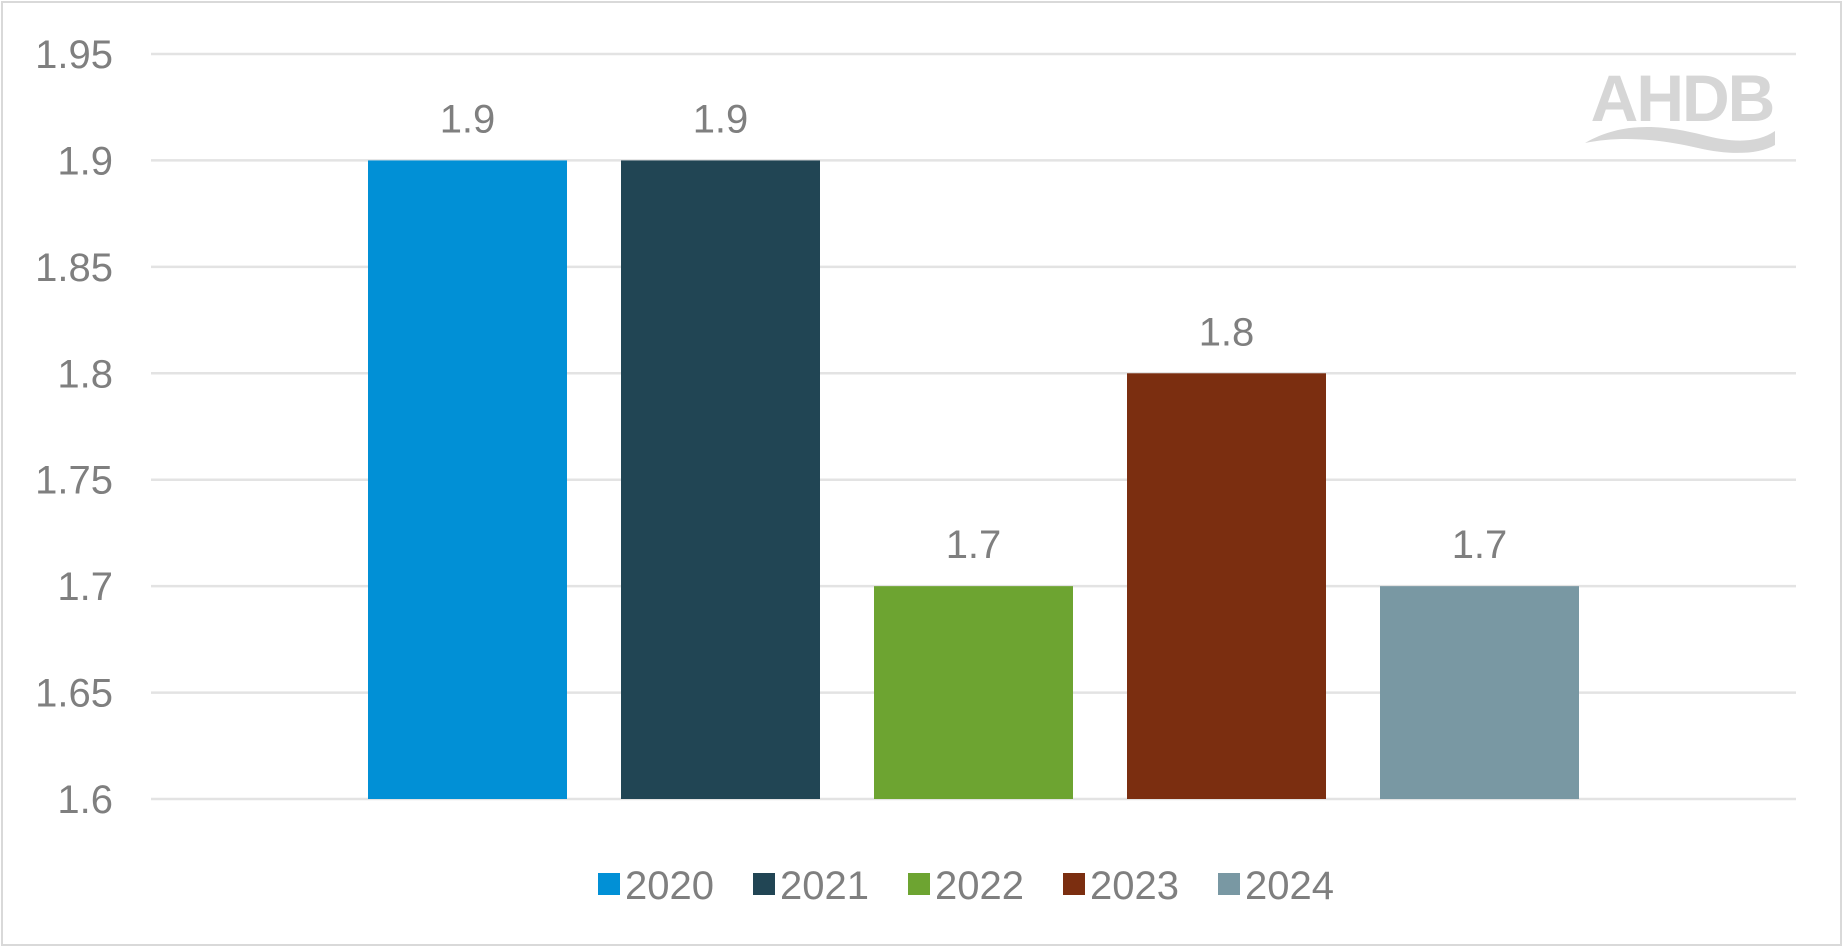 This screenshot has width=1845, height=949. What do you see at coordinates (974, 545) in the screenshot?
I see `data-label-2022: 1.7` at bounding box center [974, 545].